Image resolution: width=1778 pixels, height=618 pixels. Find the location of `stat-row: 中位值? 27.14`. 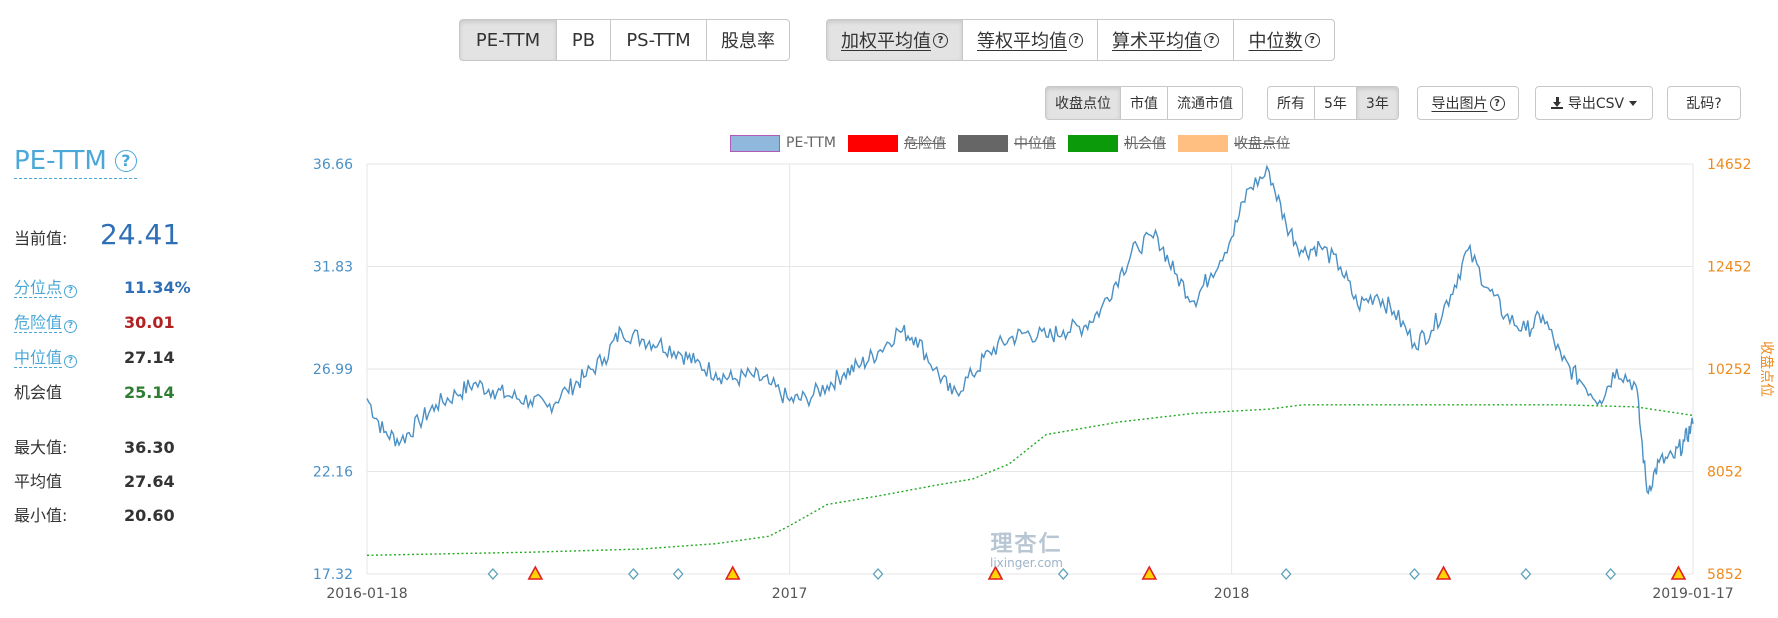

stat-row: 中位值? 27.14 is located at coordinates (94, 356).